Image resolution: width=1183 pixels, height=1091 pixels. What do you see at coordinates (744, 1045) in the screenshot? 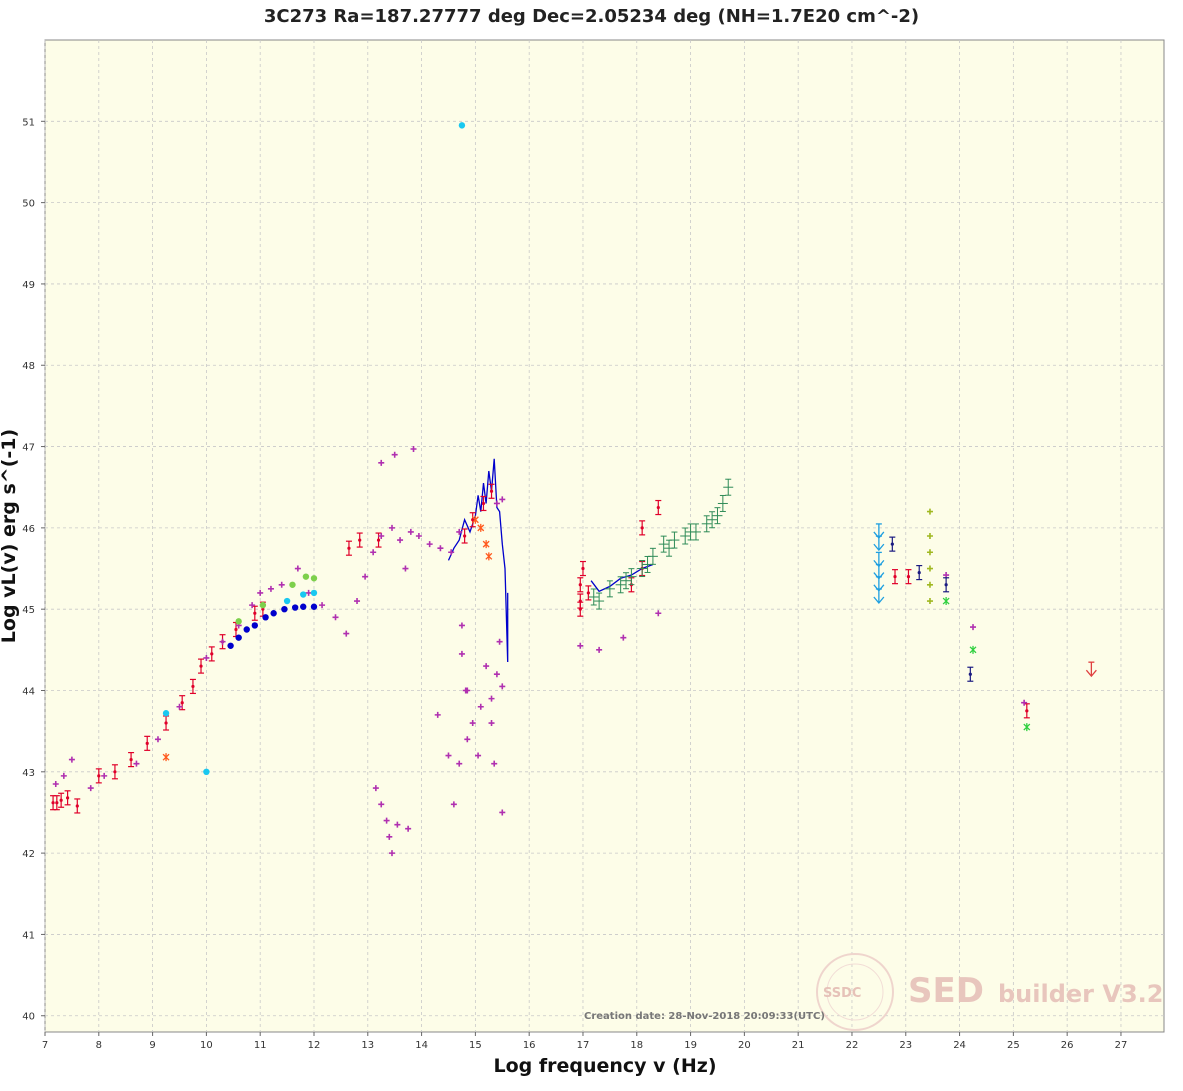
I see `x-tick-label: 20` at bounding box center [744, 1045].